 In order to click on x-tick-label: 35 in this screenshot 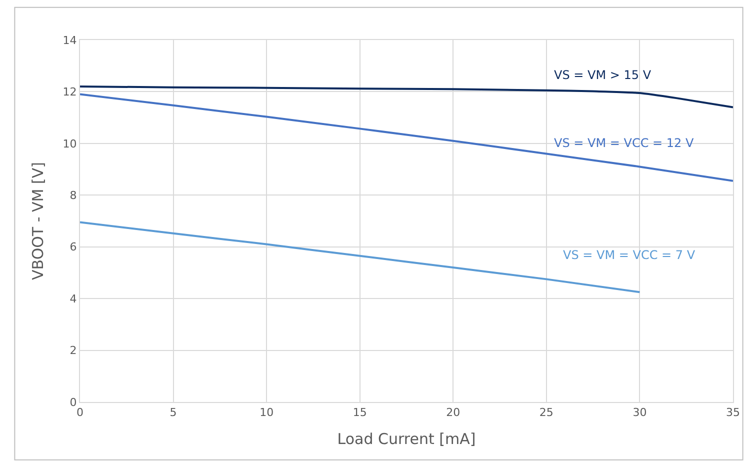, I will do `click(733, 413)`.